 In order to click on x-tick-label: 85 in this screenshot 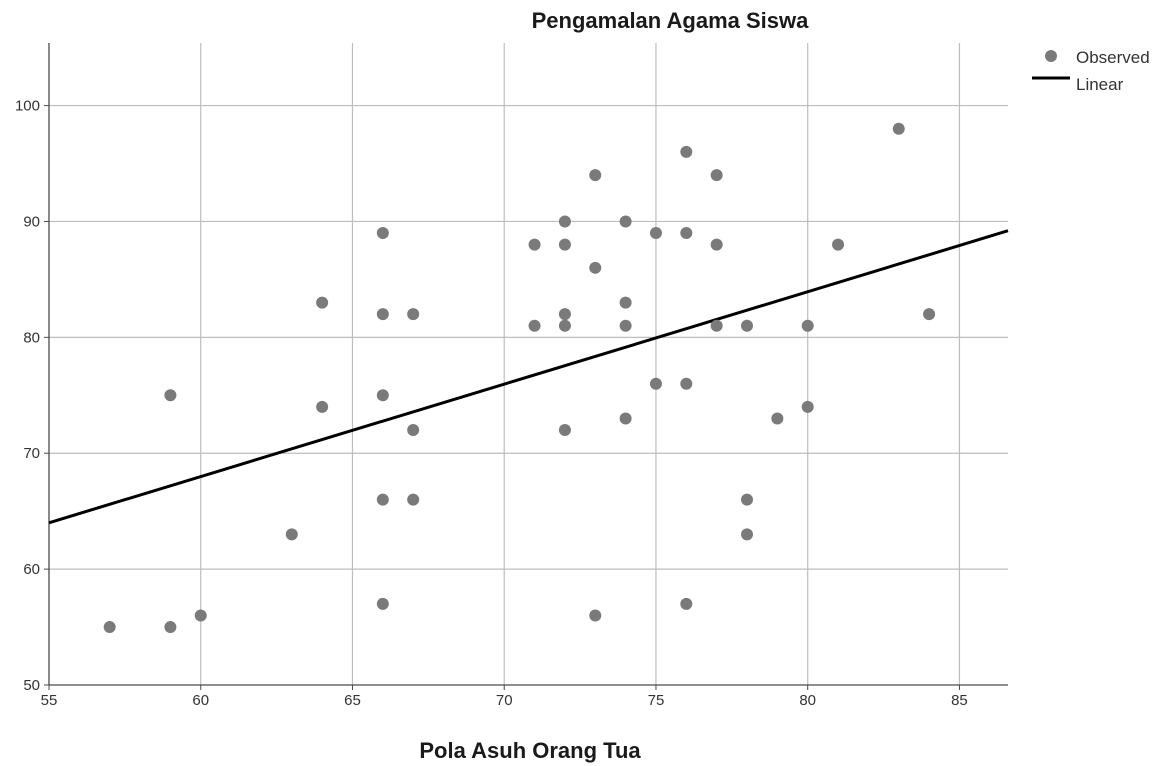, I will do `click(959, 700)`.